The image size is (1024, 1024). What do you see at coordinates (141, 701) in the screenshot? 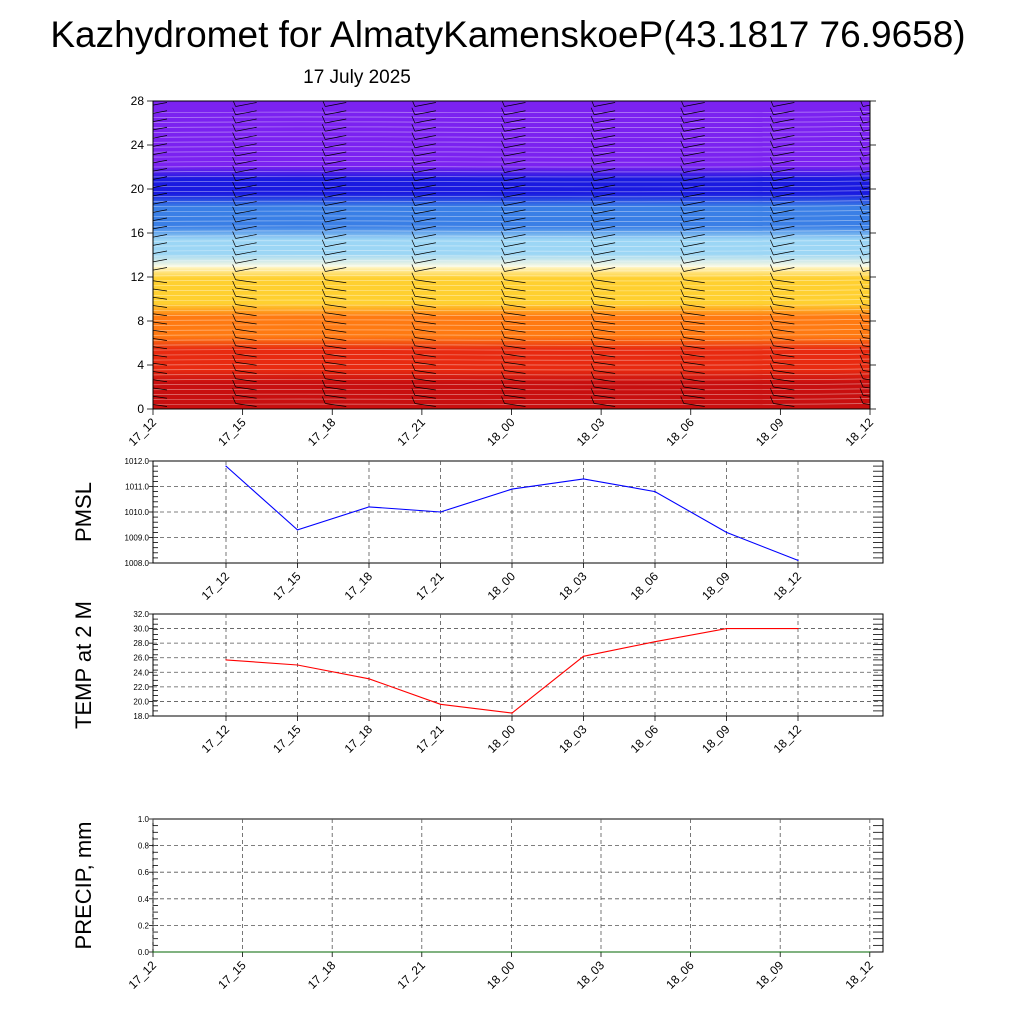
I see `y-tick-label: 20.0` at bounding box center [141, 701].